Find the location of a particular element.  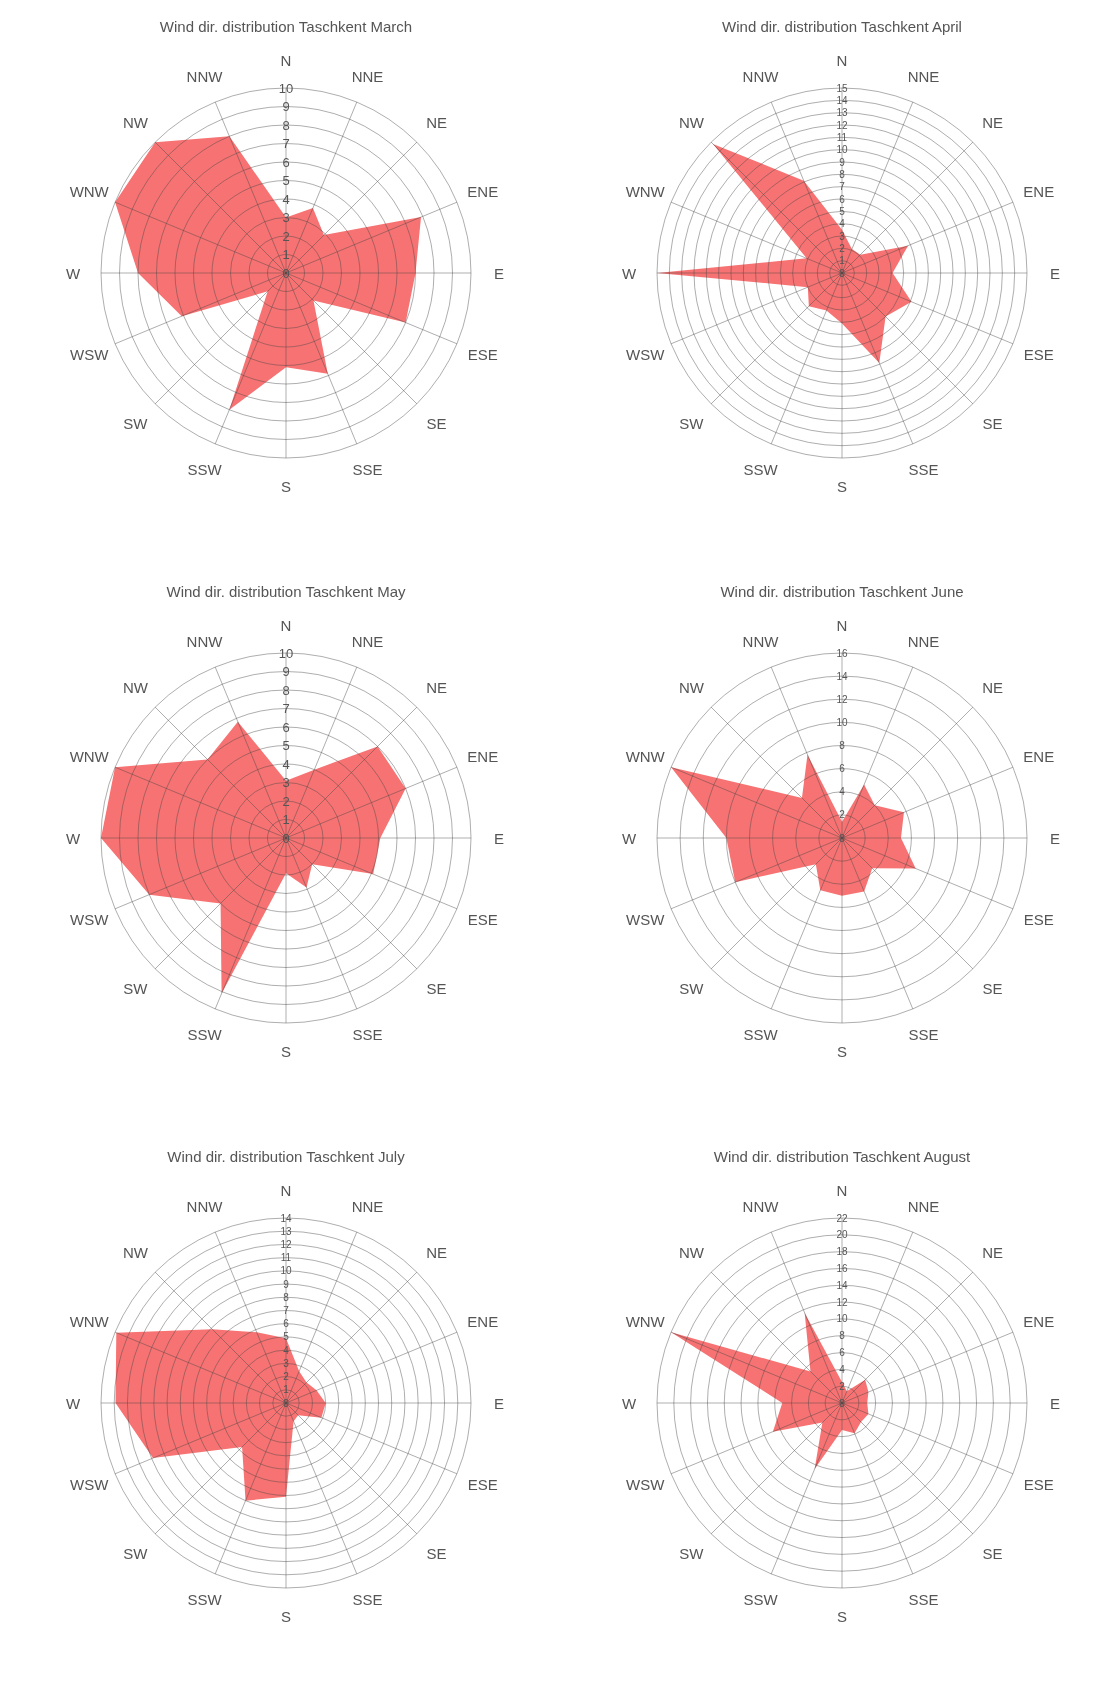

chart-title: Wind dir. distribution Taschkent August is located at coordinates (842, 1156).